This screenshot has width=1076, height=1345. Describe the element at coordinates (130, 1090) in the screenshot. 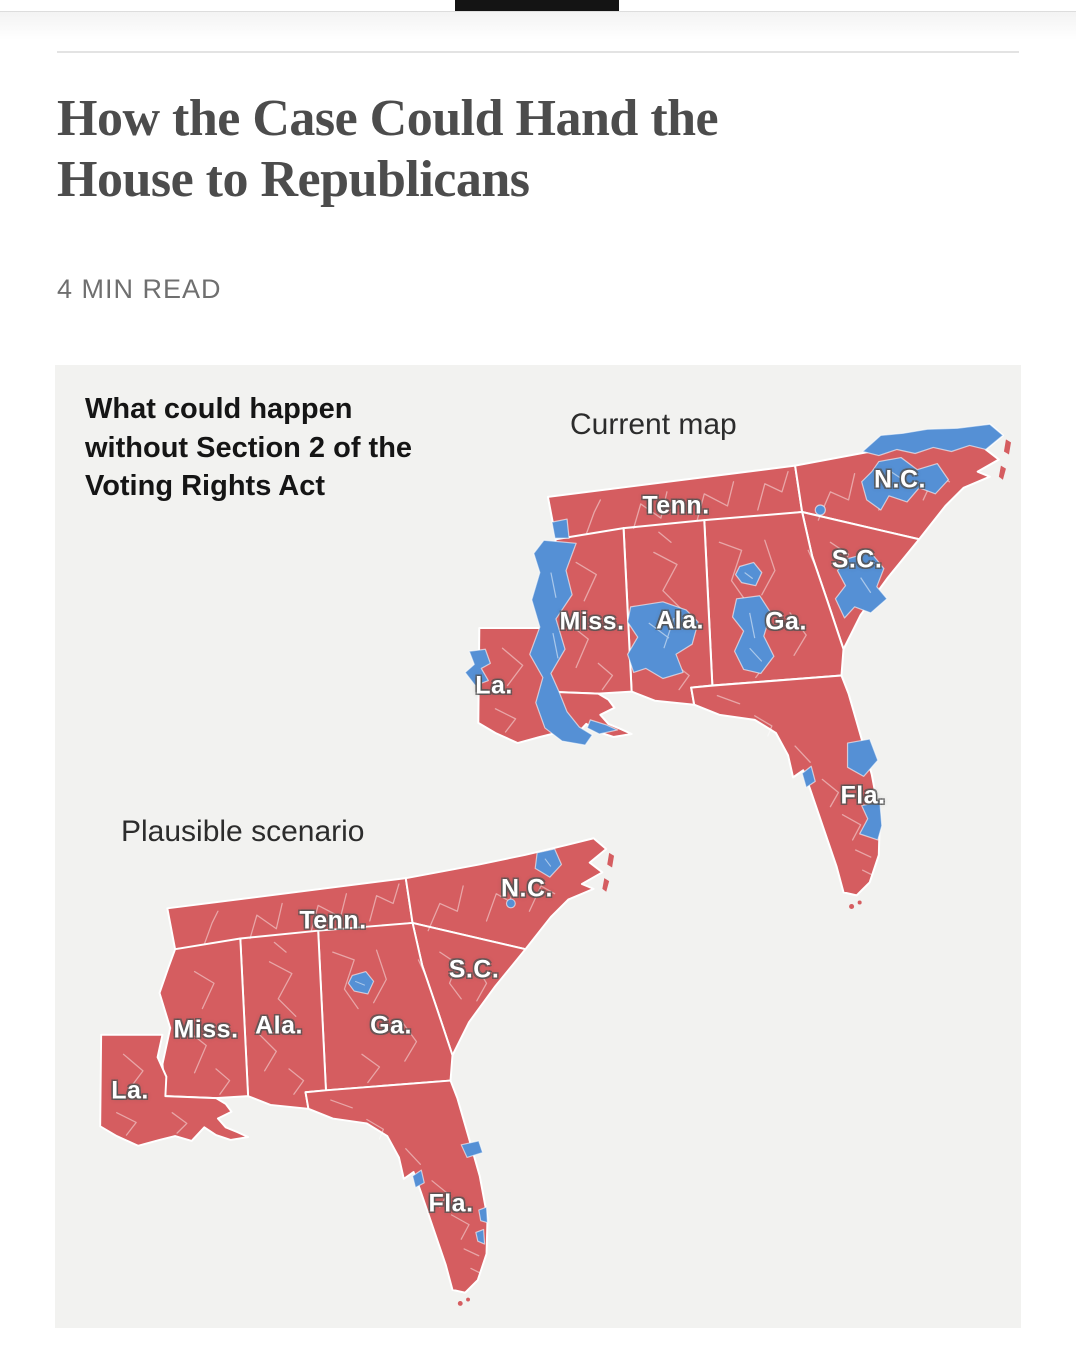

I see `state-label-la-plausible: La.` at that location.